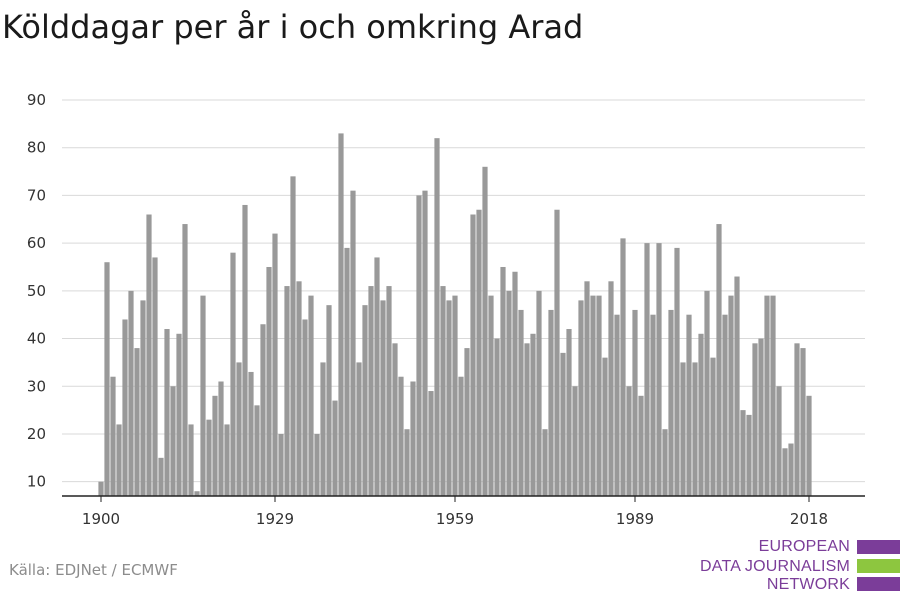 Image resolution: width=900 pixels, height=600 pixels. I want to click on bar-1925, so click(251, 433).